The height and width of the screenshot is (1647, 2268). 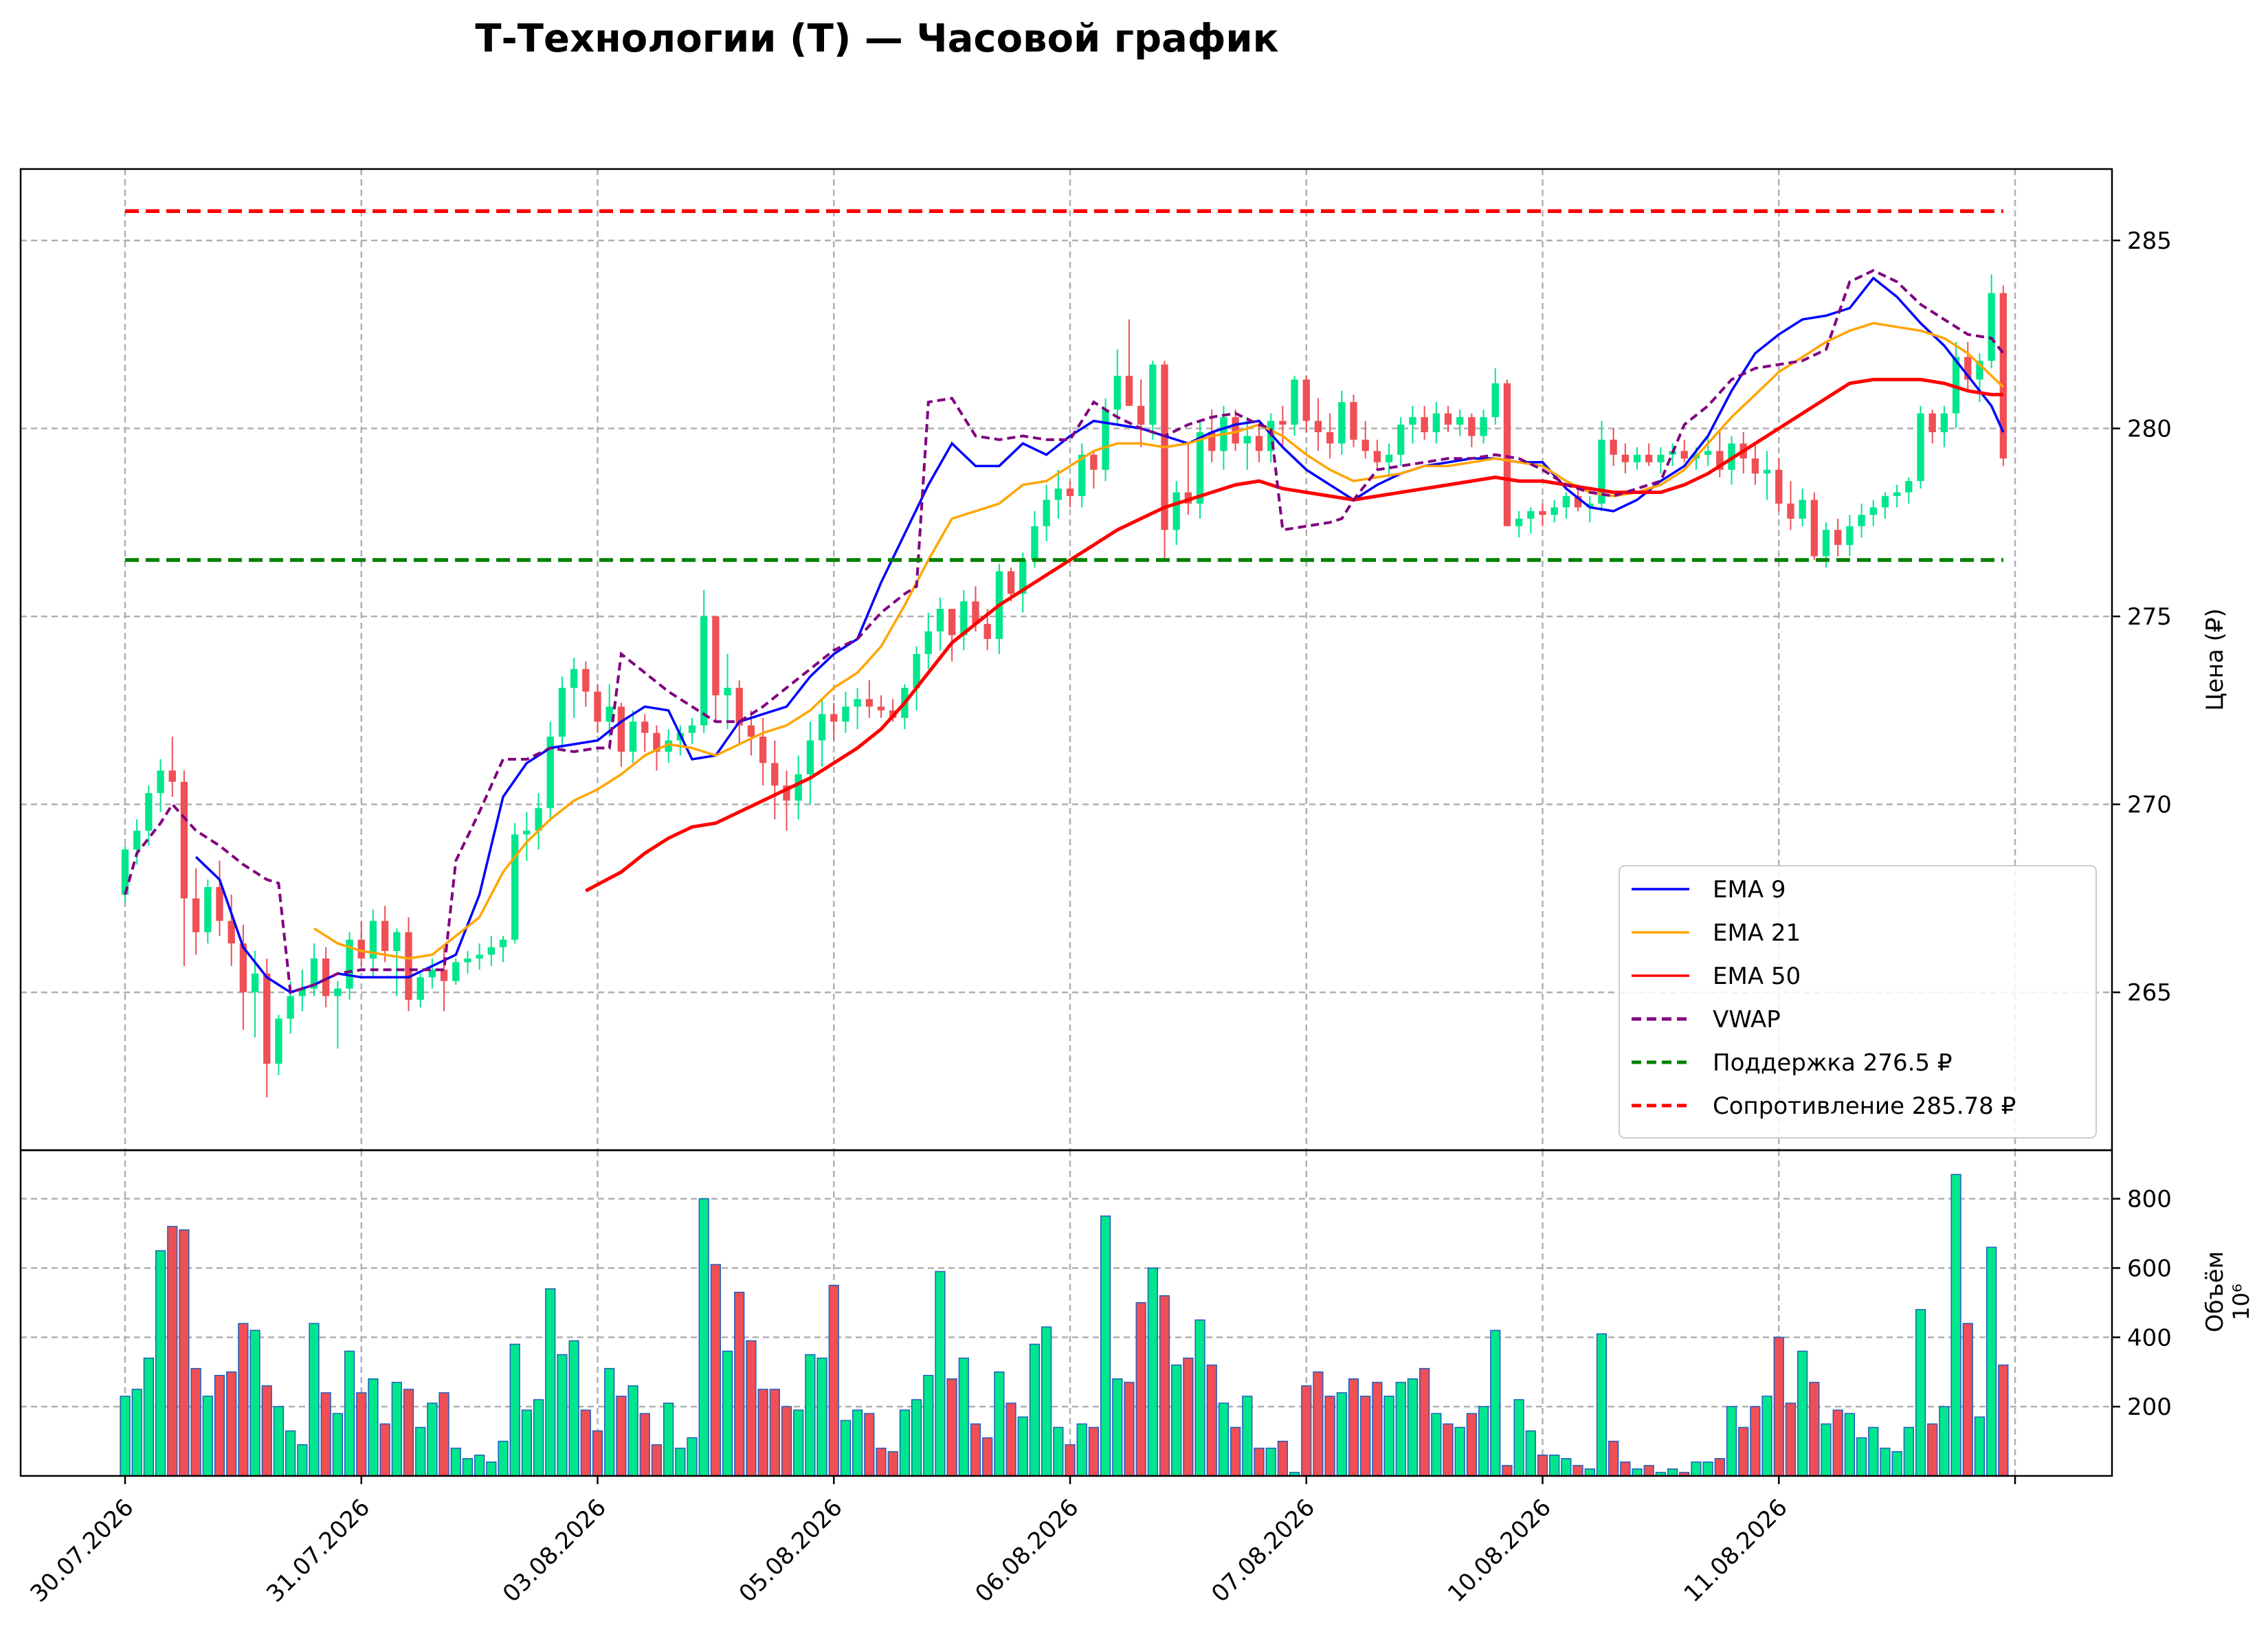 I want to click on price-tick-label: 270, so click(x=2149, y=805).